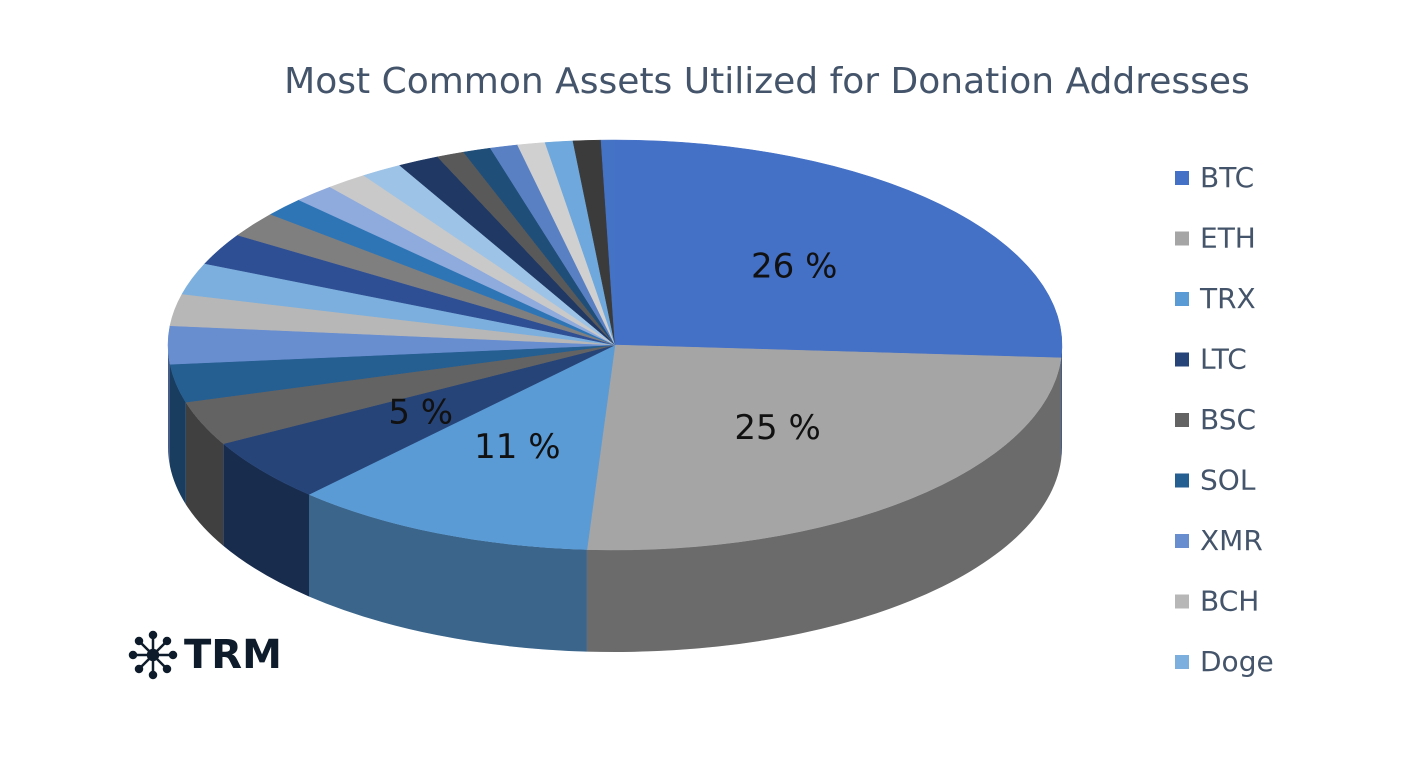 The image size is (1422, 771). Describe the element at coordinates (1228, 238) in the screenshot. I see `legend-label: ETH` at that location.